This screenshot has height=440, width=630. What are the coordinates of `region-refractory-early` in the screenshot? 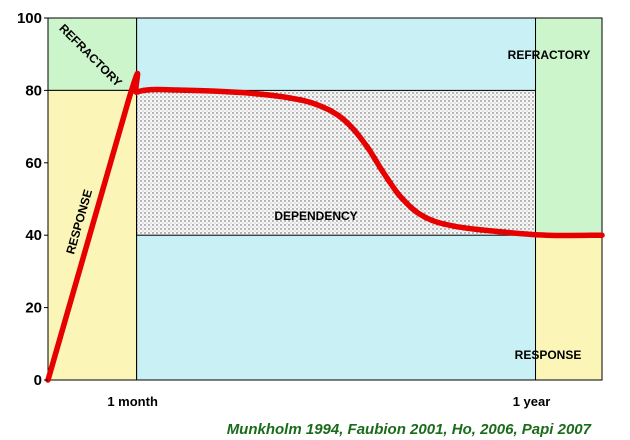 It's located at (92, 54).